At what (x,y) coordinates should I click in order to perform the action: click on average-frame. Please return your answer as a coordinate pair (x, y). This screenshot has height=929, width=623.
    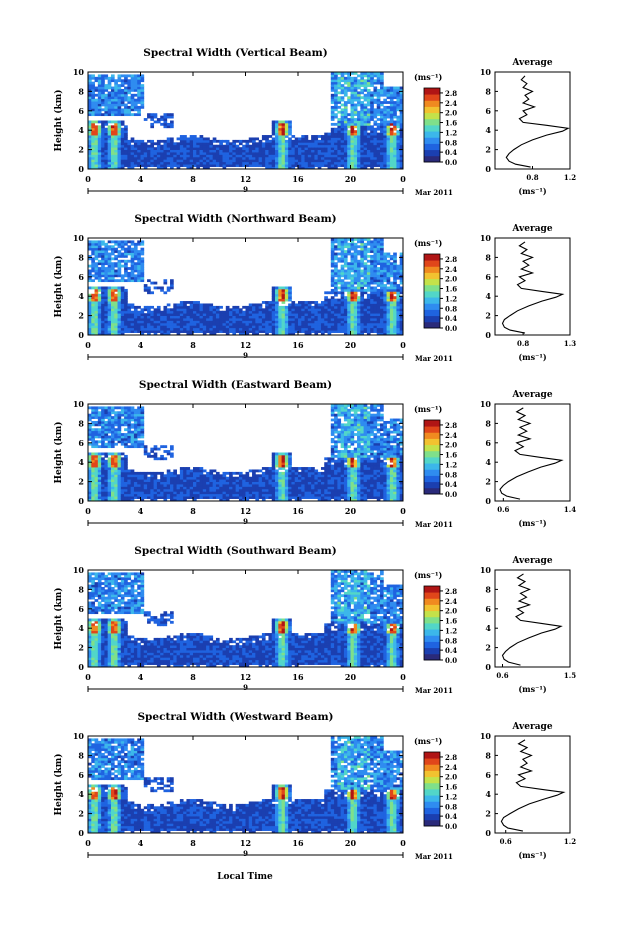
    Looking at the image, I should click on (532, 120).